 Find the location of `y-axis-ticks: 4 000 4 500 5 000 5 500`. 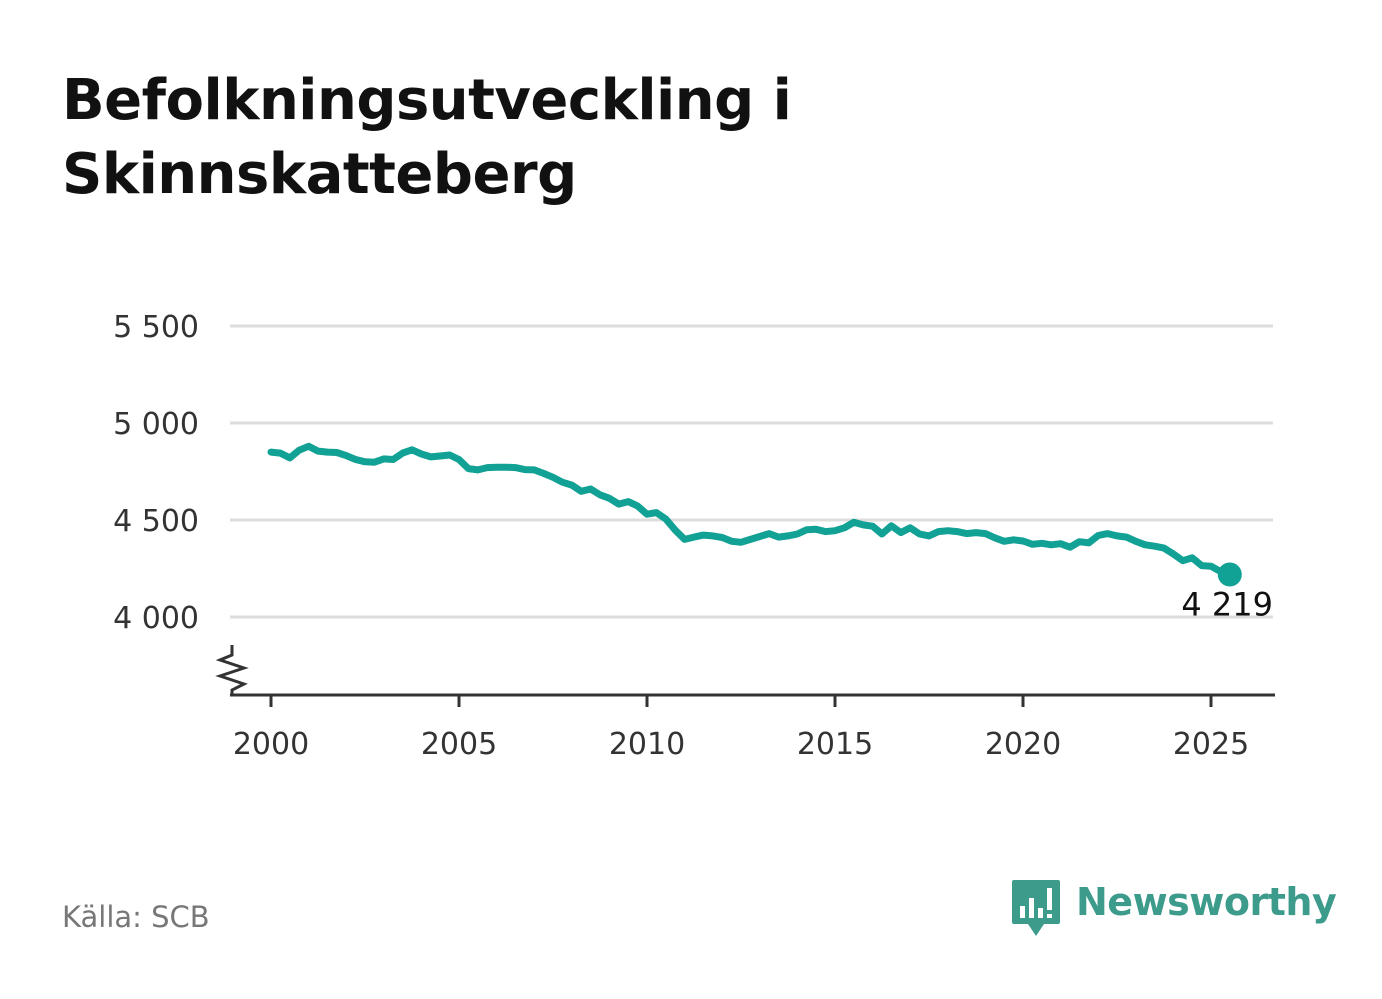

y-axis-ticks: 4 000 4 500 5 000 5 500 is located at coordinates (156, 473).